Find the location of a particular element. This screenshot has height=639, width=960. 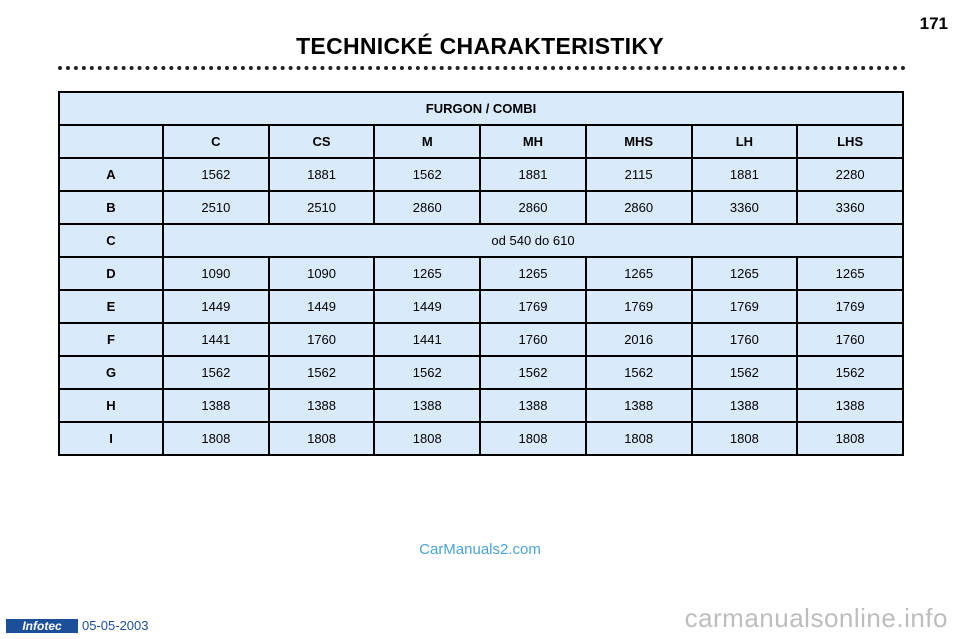

row-label: H is located at coordinates (111, 405).